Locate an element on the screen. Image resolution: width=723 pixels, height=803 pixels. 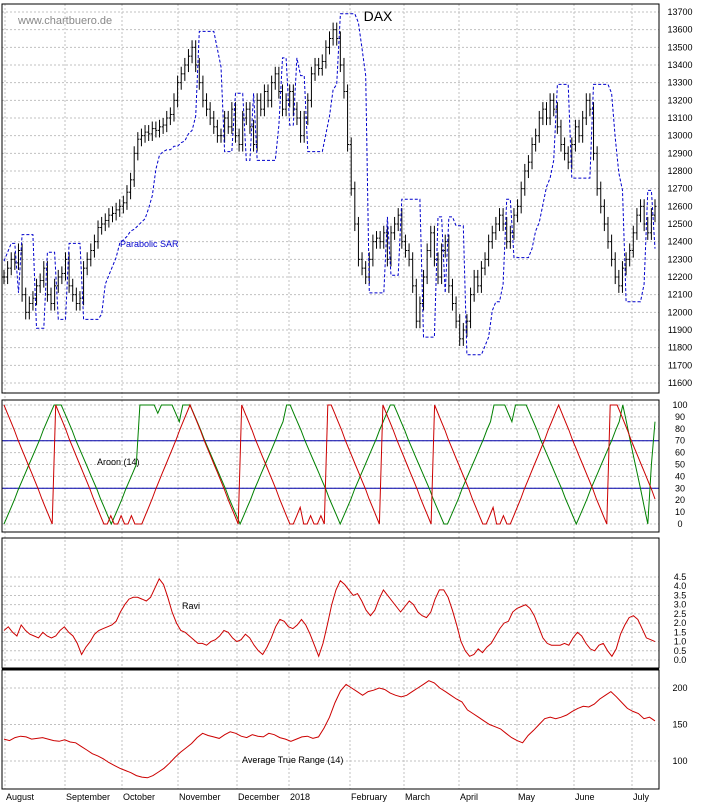
y-tick-label: 12600 is located at coordinates (679, 206).